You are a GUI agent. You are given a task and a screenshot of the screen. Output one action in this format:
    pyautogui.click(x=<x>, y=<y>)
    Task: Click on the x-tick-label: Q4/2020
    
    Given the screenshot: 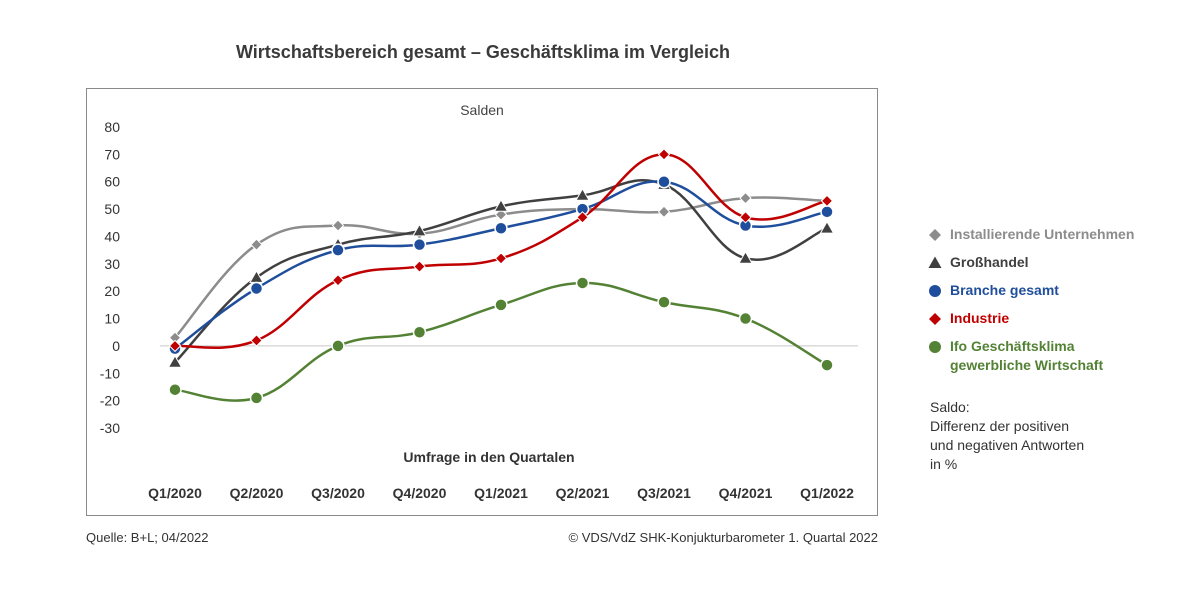 What is the action you would take?
    pyautogui.click(x=420, y=493)
    